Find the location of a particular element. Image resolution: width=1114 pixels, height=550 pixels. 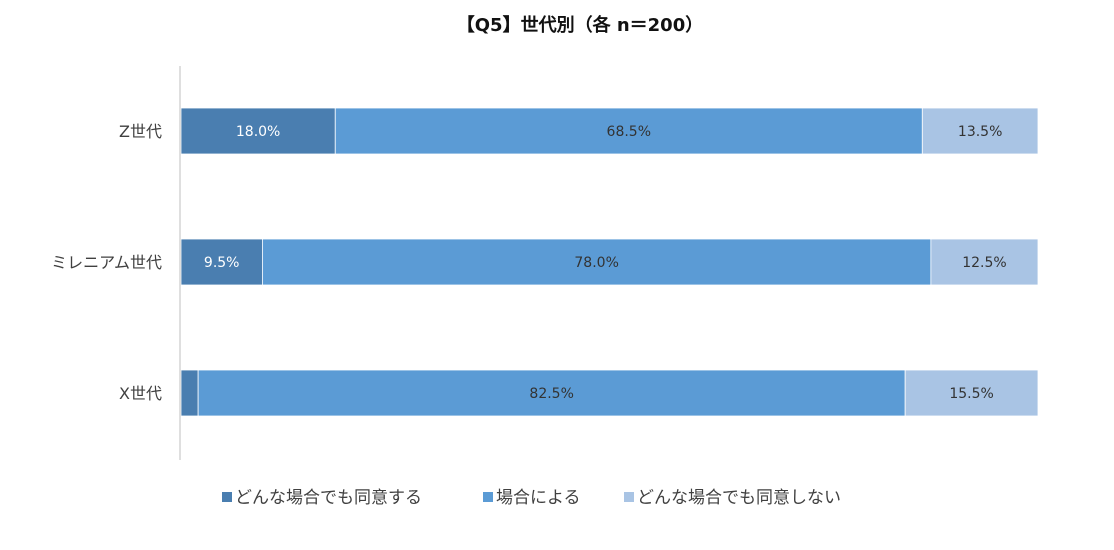

data-label: 15.5% is located at coordinates (971, 394).